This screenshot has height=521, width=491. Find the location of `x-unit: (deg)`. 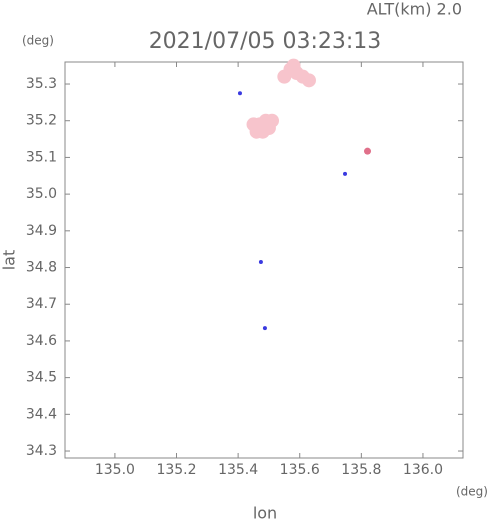

x-unit: (deg) is located at coordinates (472, 492).